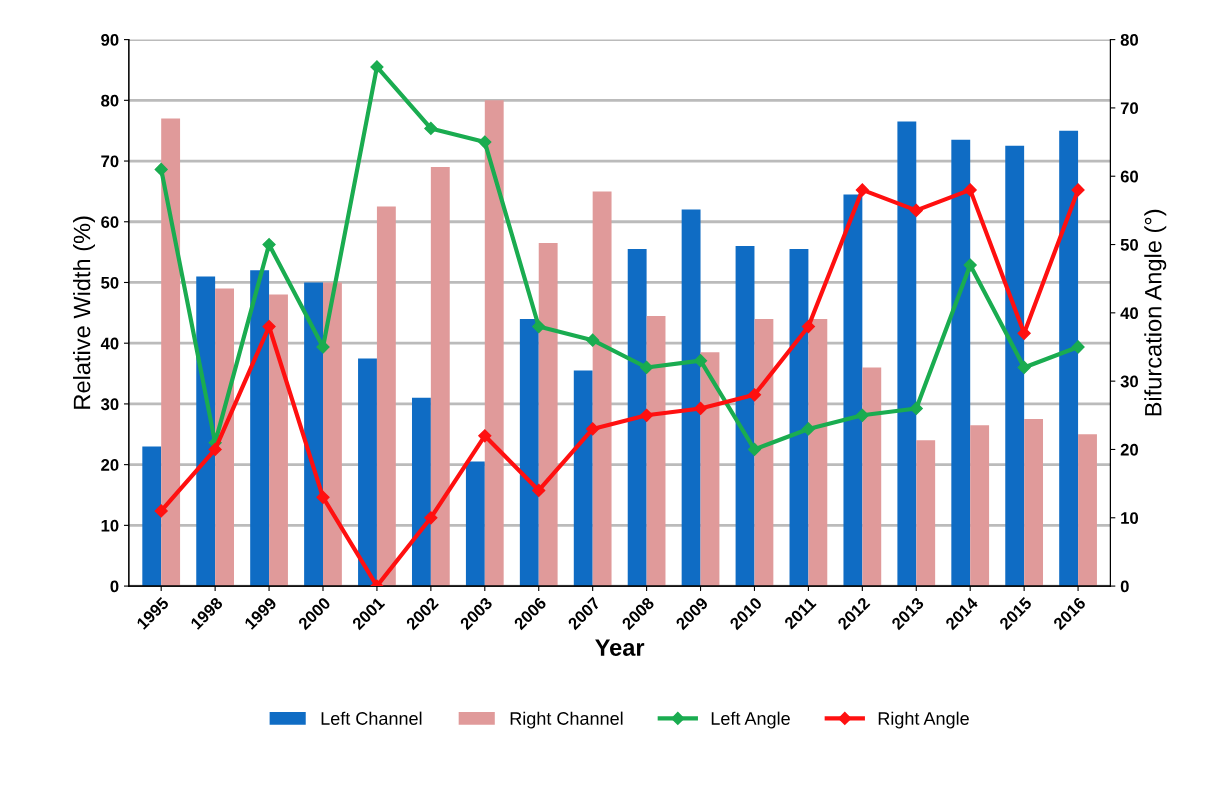  Describe the element at coordinates (109, 343) in the screenshot. I see `y-tick-label: 40` at that location.